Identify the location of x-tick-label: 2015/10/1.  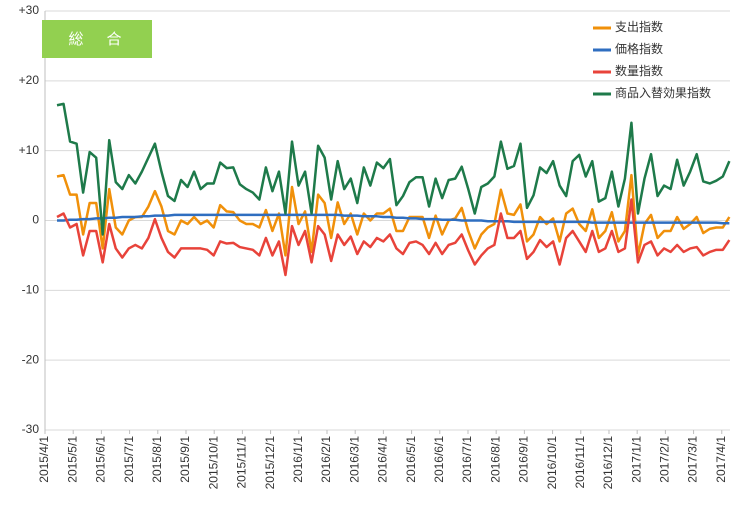
(213, 463).